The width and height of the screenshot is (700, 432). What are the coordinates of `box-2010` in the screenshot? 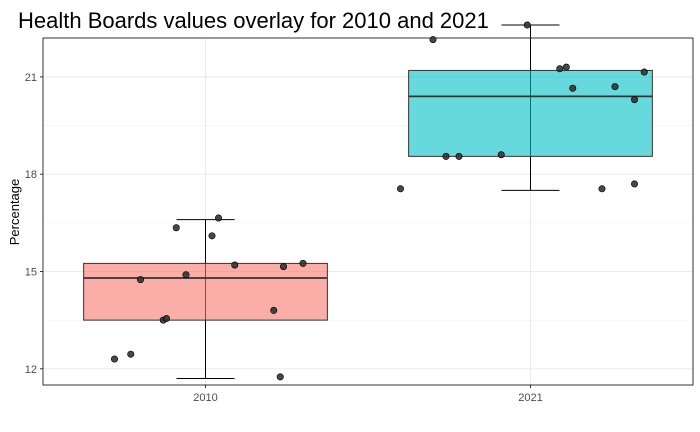 It's located at (205, 299).